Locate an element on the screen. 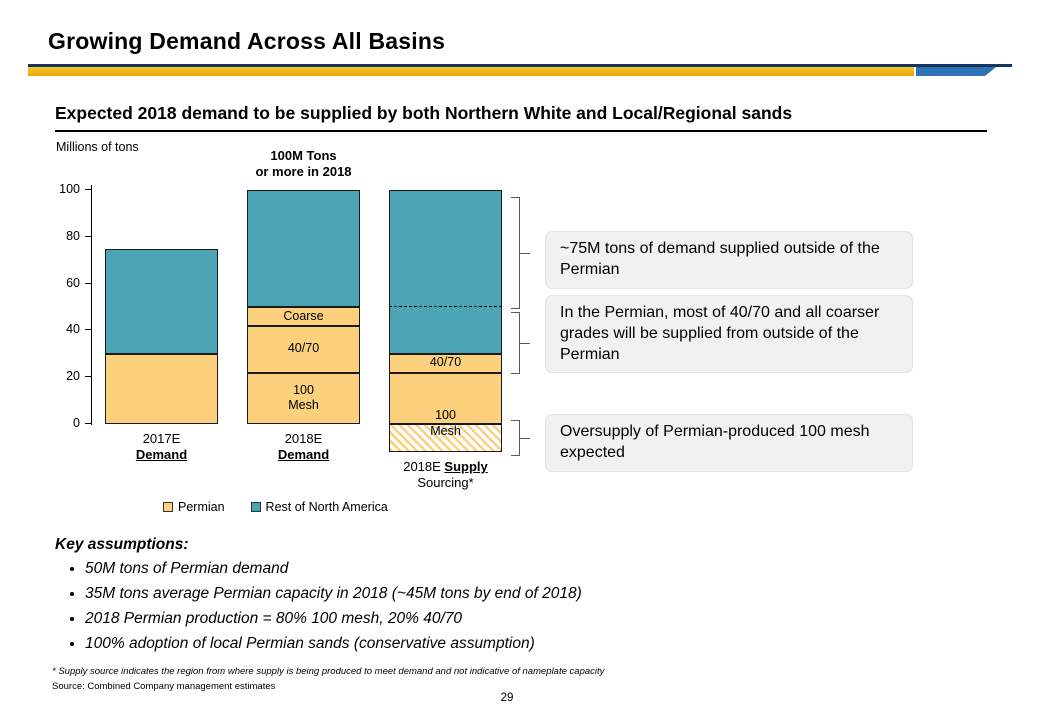 The image size is (1040, 720). bar-segment-oversupply-hatched is located at coordinates (445, 438).